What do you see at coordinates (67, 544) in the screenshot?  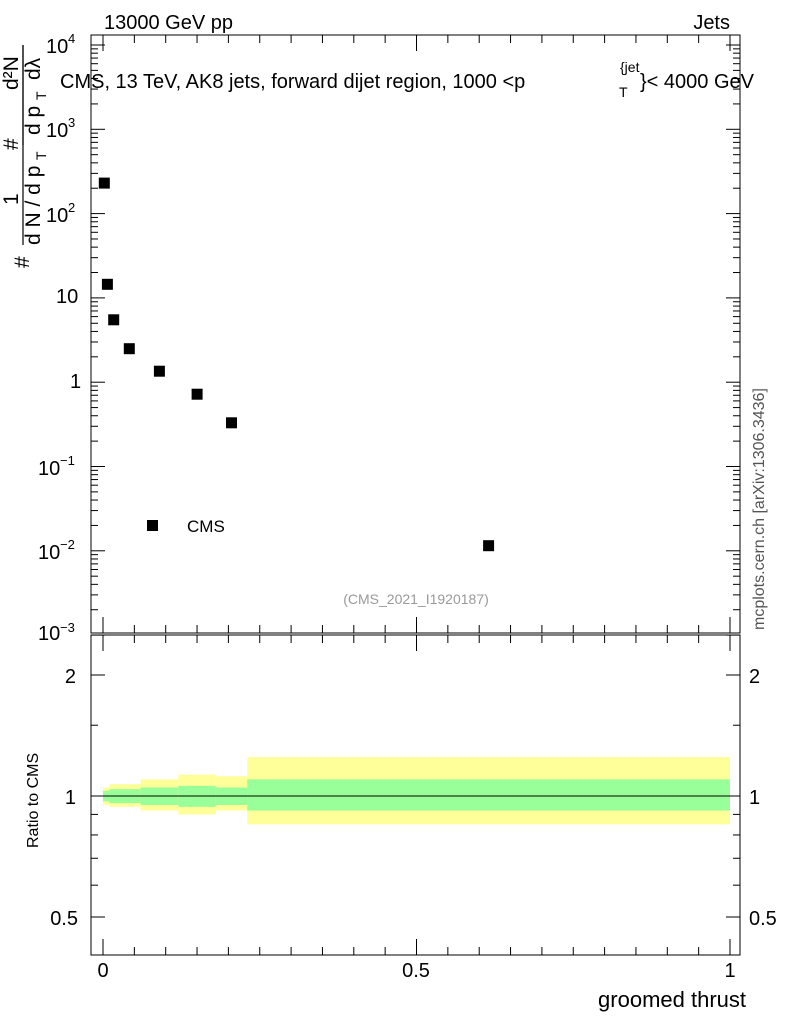 I see `y-tick-1em2-exp: −2` at bounding box center [67, 544].